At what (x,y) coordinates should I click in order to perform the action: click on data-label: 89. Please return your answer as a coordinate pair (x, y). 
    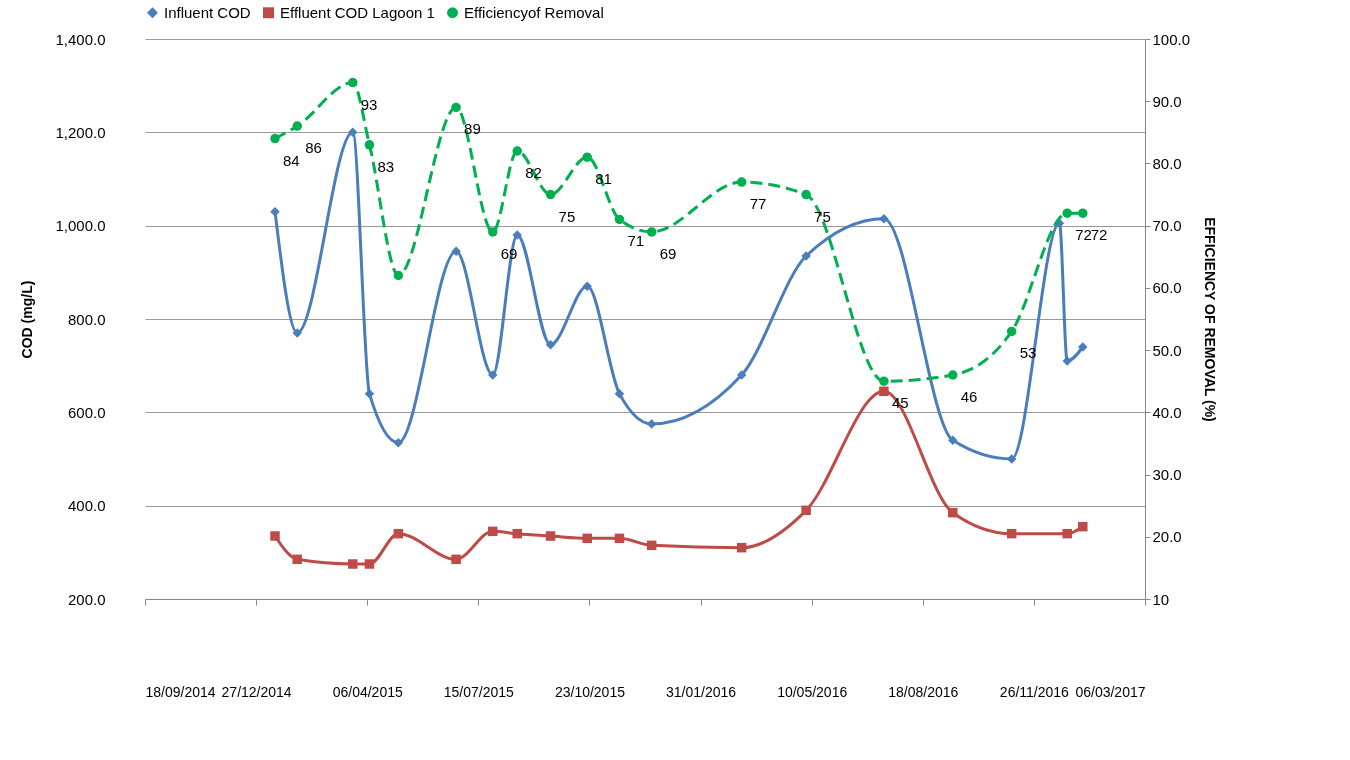
    Looking at the image, I should click on (472, 129).